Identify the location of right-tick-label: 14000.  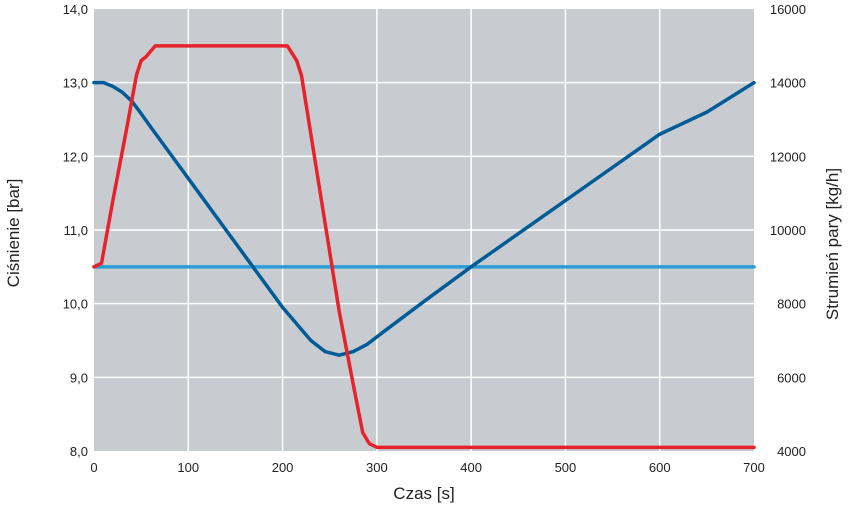
(788, 83).